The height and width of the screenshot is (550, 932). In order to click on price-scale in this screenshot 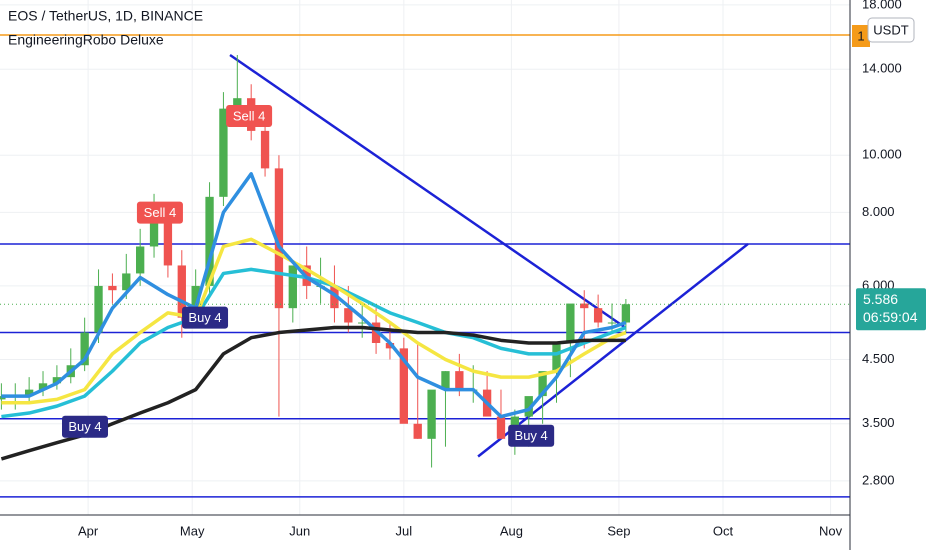, I will do `click(891, 275)`.